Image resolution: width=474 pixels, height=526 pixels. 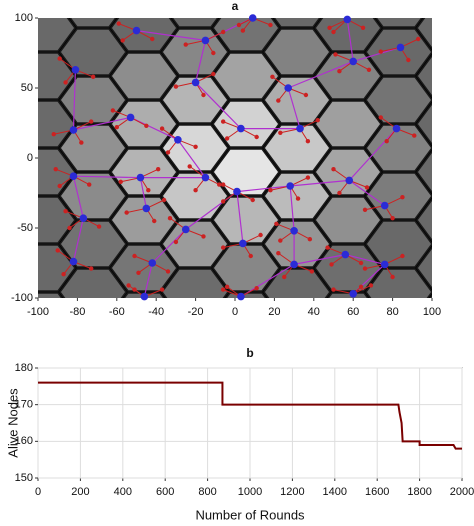 I want to click on y-tick-label: 170, so click(x=24, y=405).